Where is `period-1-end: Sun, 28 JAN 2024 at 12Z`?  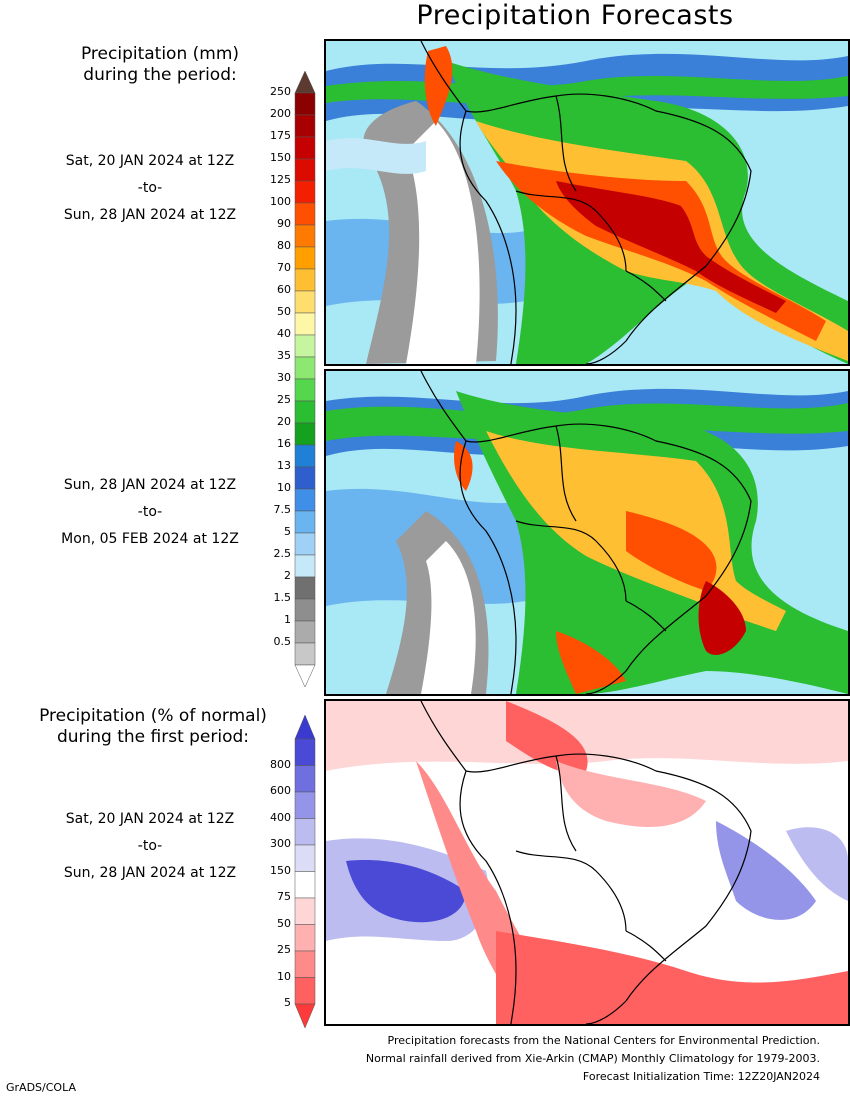
period-1-end: Sun, 28 JAN 2024 at 12Z is located at coordinates (150, 215).